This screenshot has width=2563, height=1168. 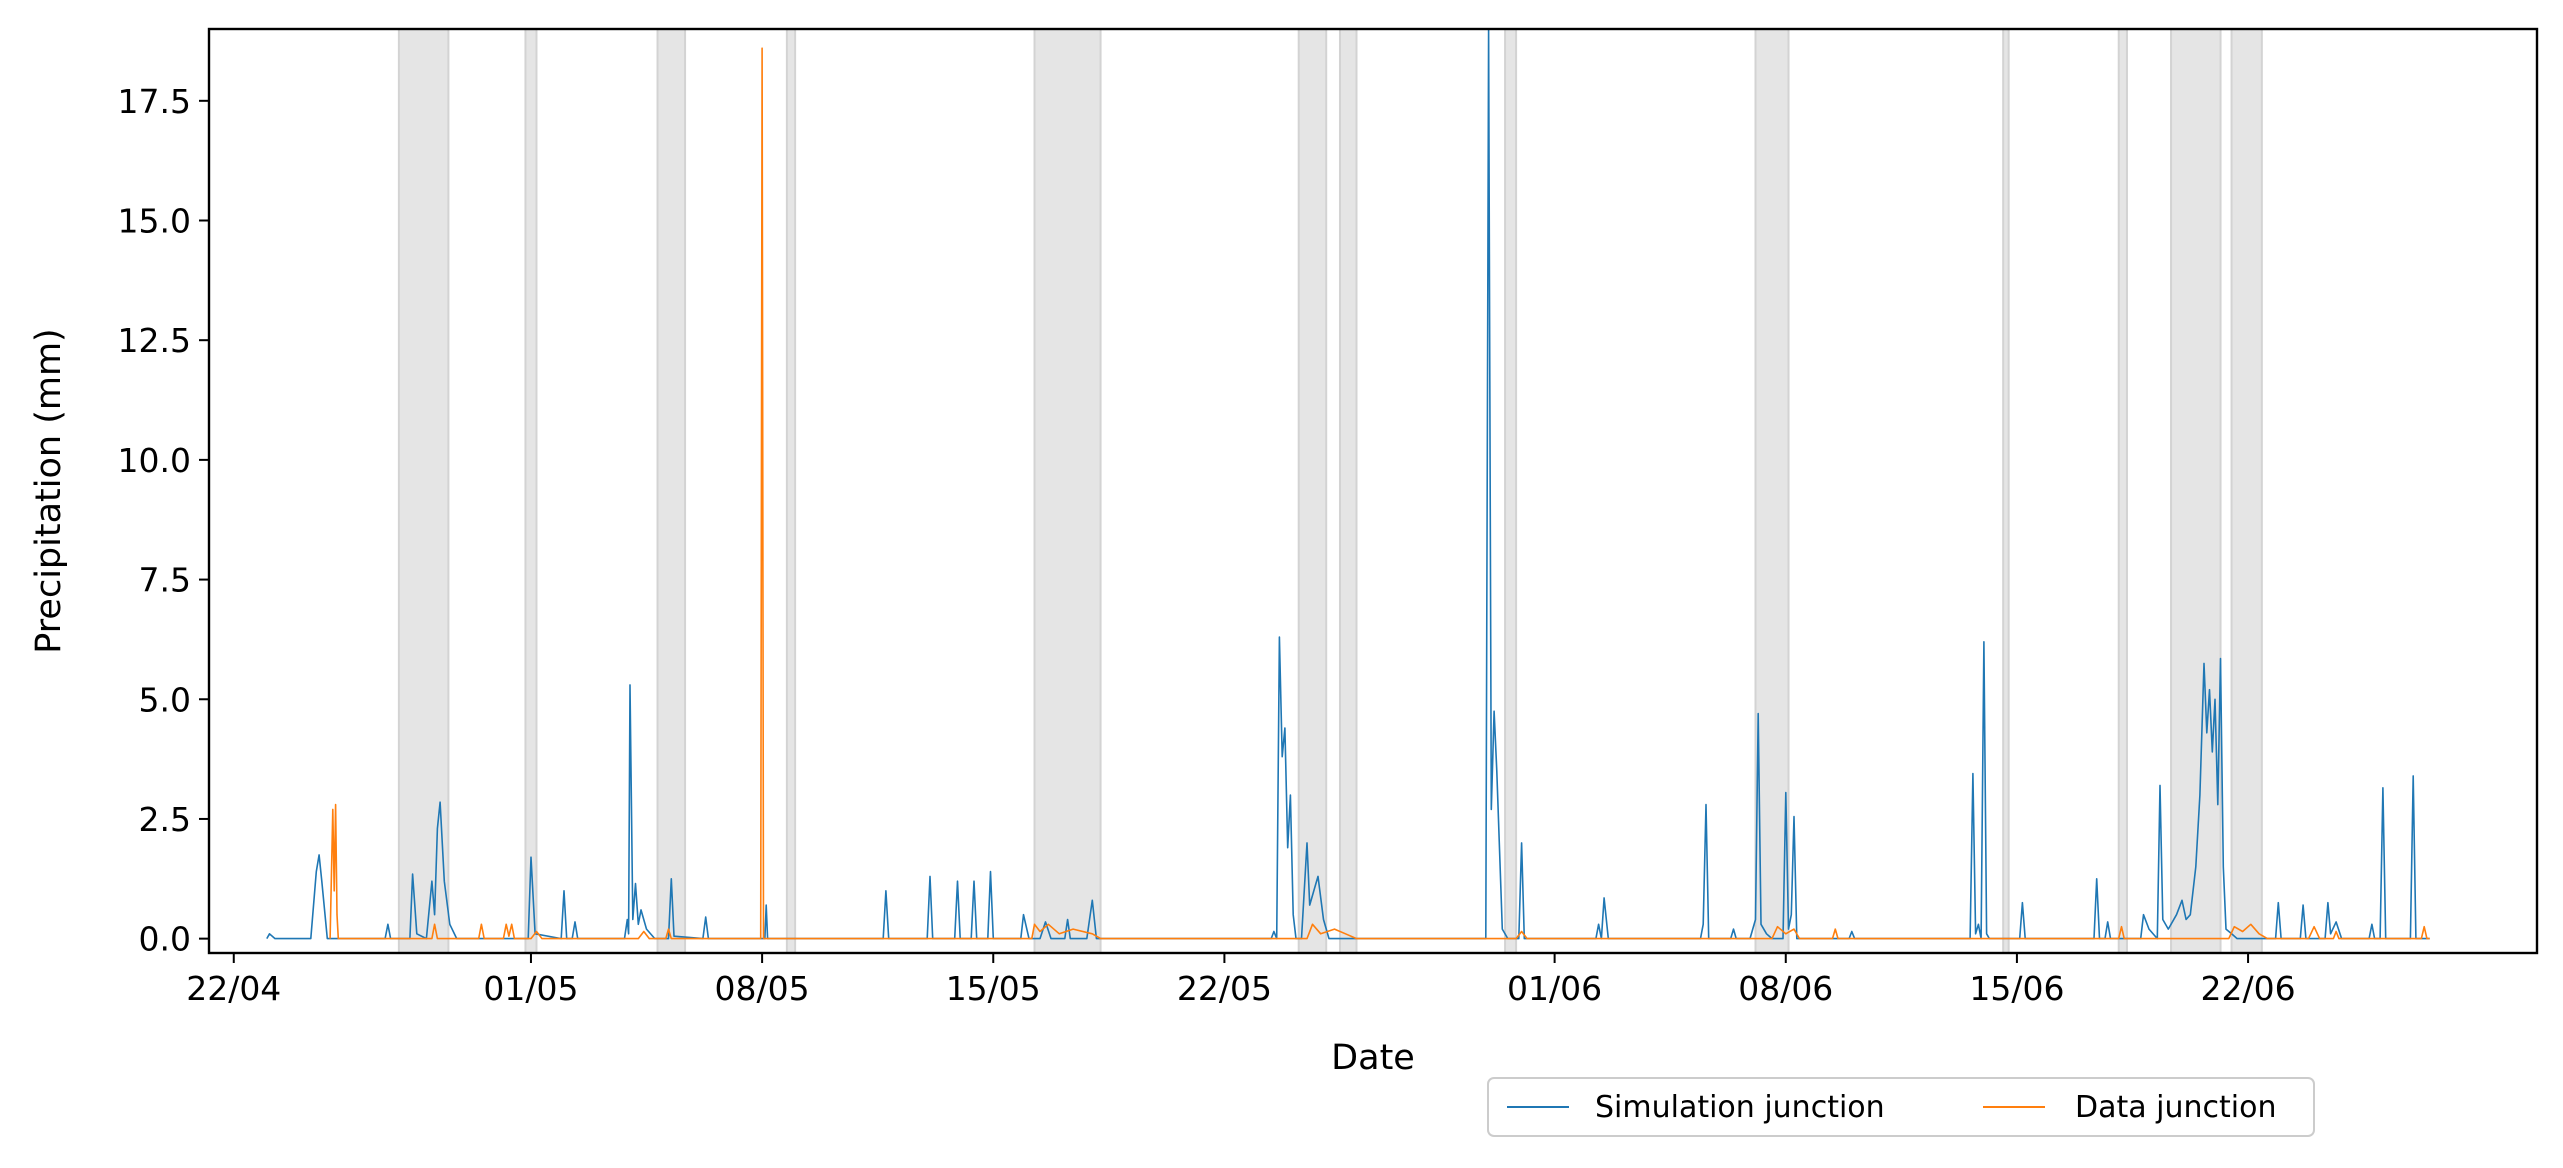 What do you see at coordinates (163, 520) in the screenshot?
I see `y-axis-ticks: 0.0 2.5 5.0 7.5 10.0 12.5 15.0 17.5` at bounding box center [163, 520].